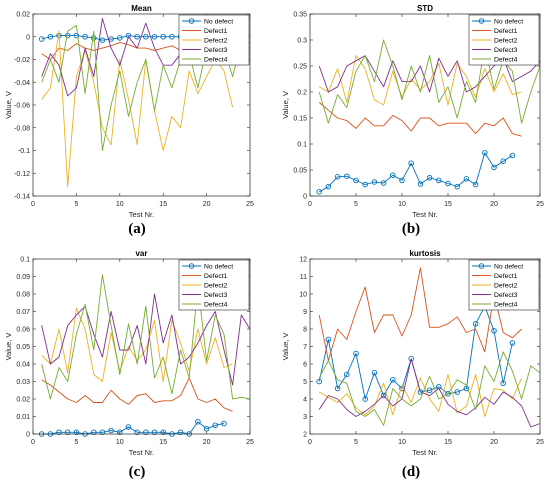  What do you see at coordinates (163, 442) in the screenshot?
I see `x-tick-label: 15` at bounding box center [163, 442].